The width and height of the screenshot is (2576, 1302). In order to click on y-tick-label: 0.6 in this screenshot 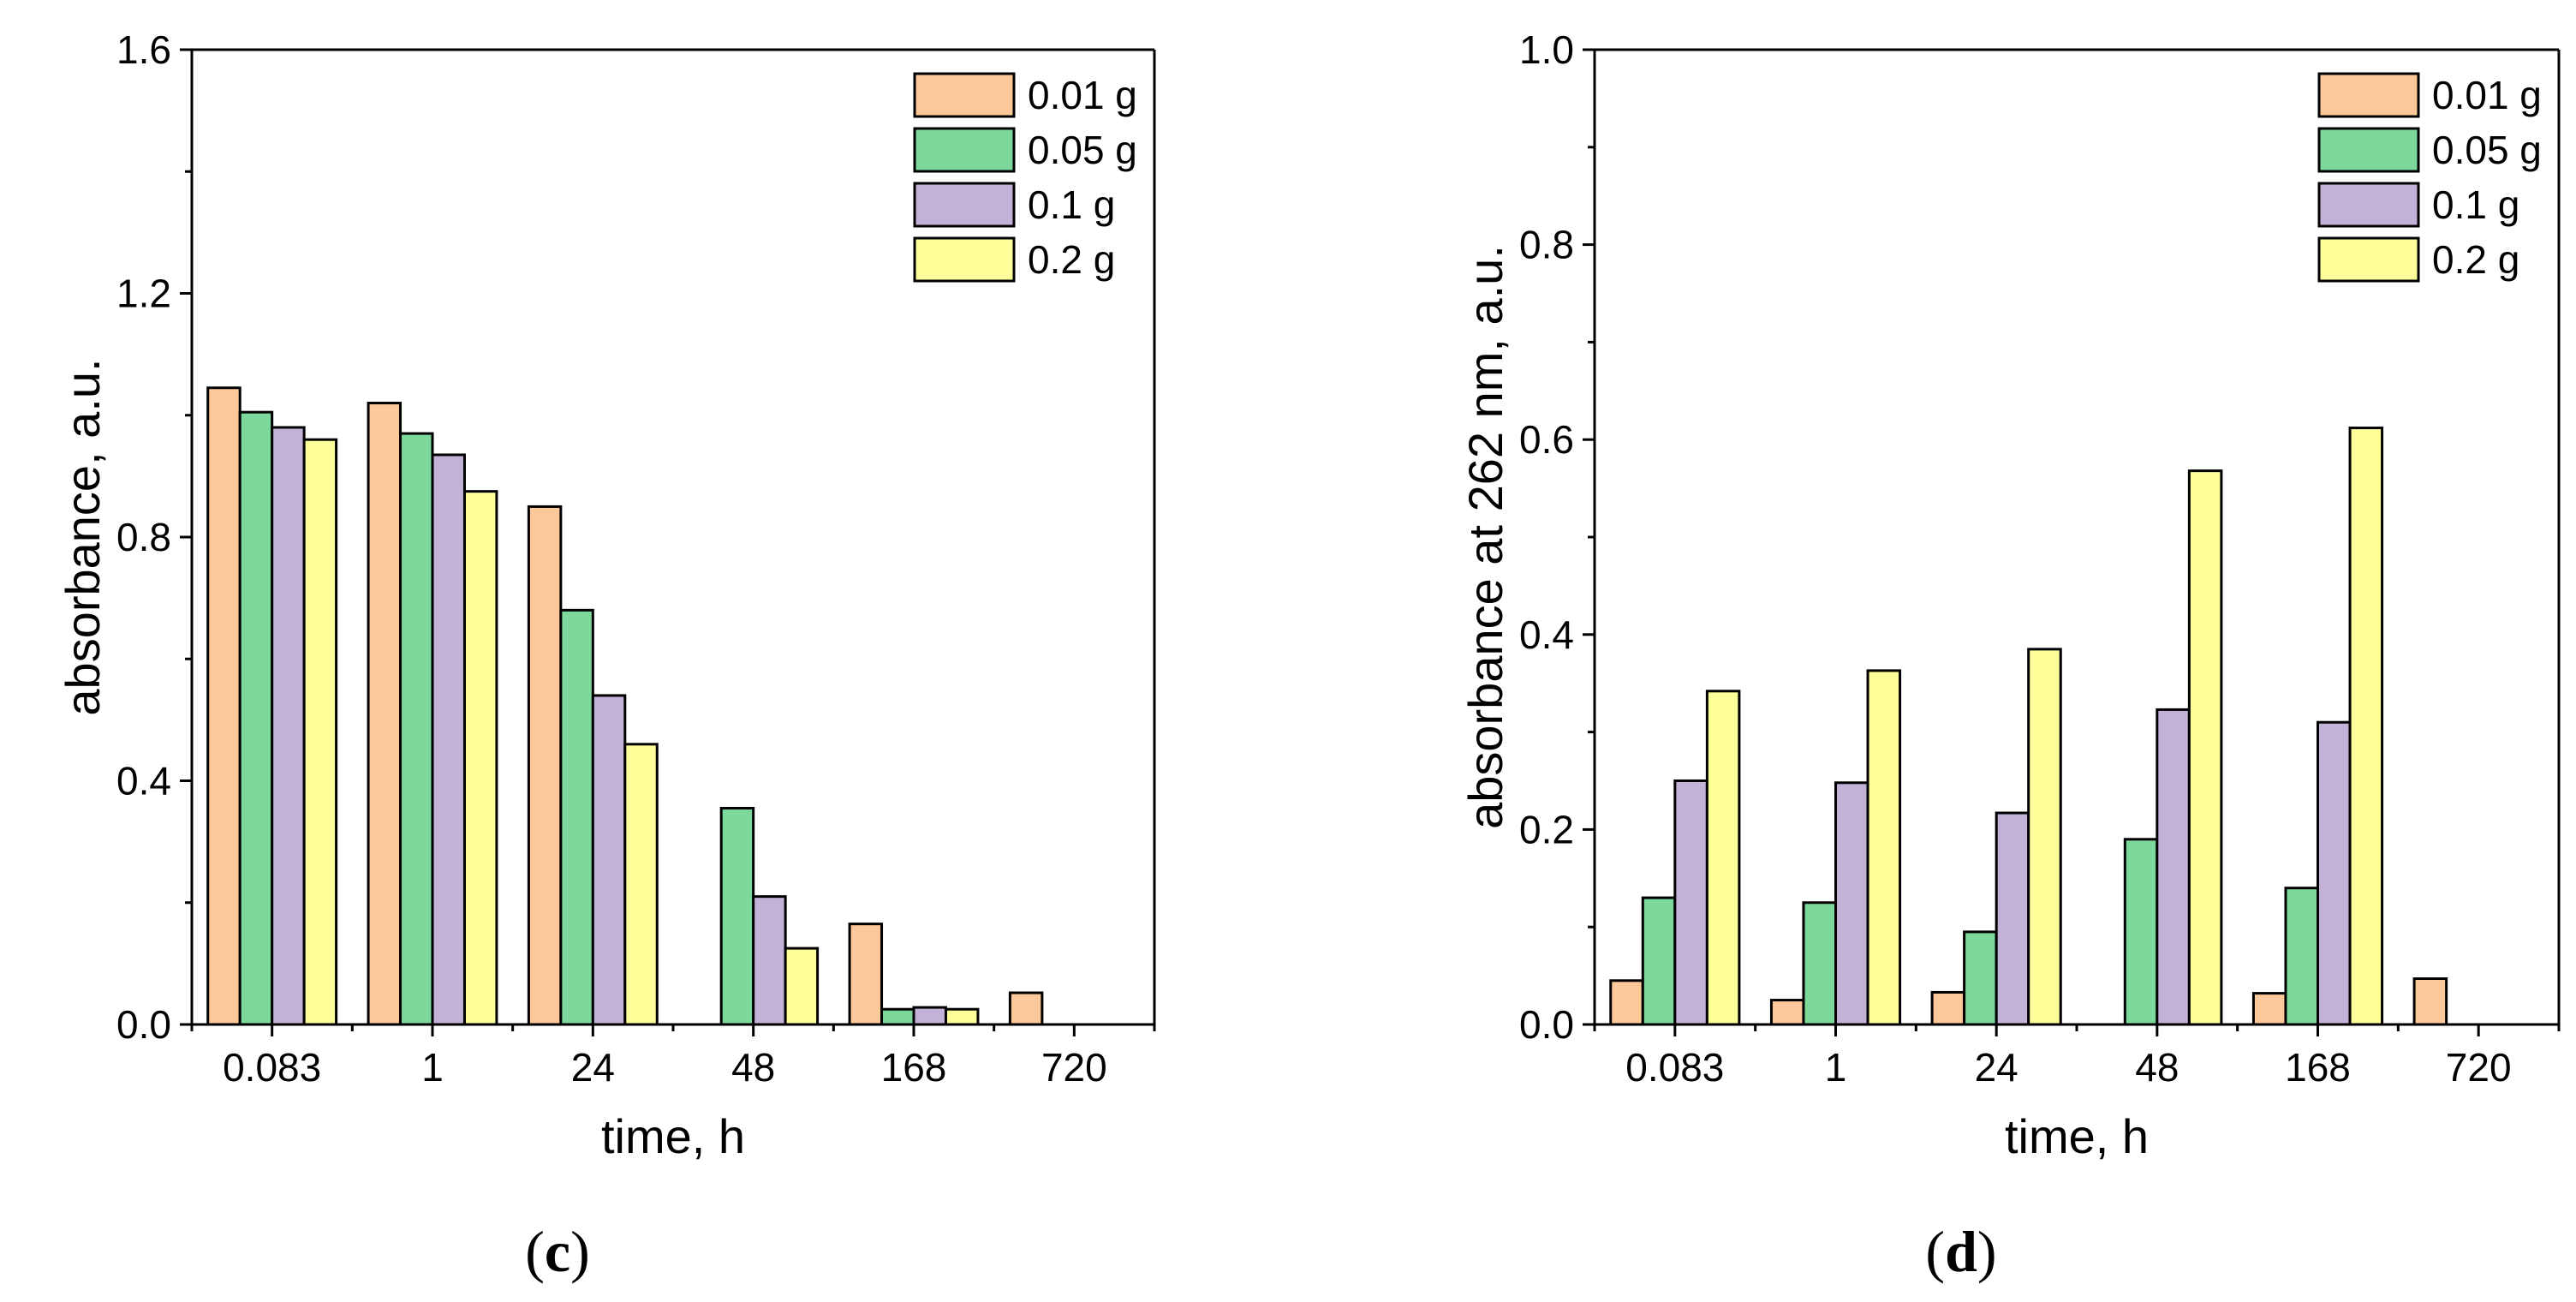, I will do `click(1547, 439)`.